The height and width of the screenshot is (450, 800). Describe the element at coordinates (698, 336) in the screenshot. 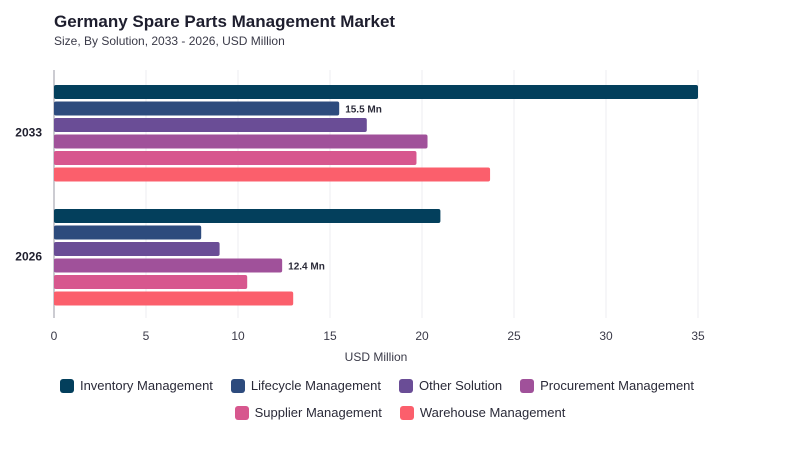

I see `x-tick-label: 35` at that location.